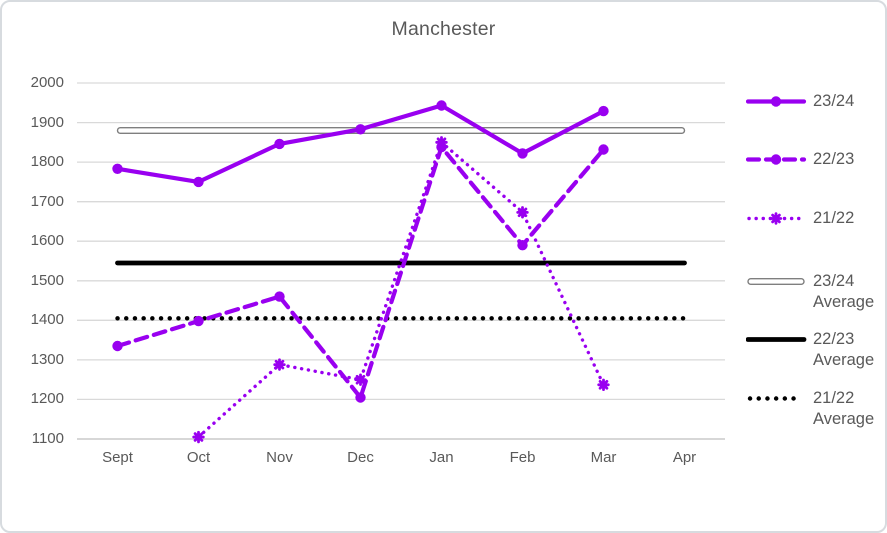 The image size is (887, 533). What do you see at coordinates (603, 457) in the screenshot?
I see `x-axis-tick-label: Mar` at bounding box center [603, 457].